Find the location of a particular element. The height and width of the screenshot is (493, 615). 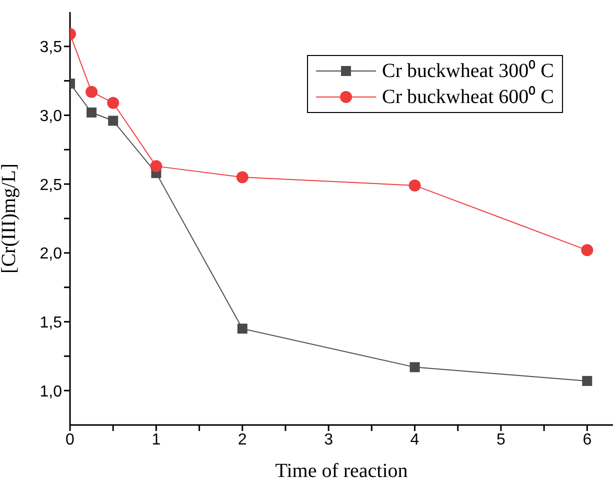

y-axis-title: [Cr(III)mg/L] is located at coordinates (10, 219).